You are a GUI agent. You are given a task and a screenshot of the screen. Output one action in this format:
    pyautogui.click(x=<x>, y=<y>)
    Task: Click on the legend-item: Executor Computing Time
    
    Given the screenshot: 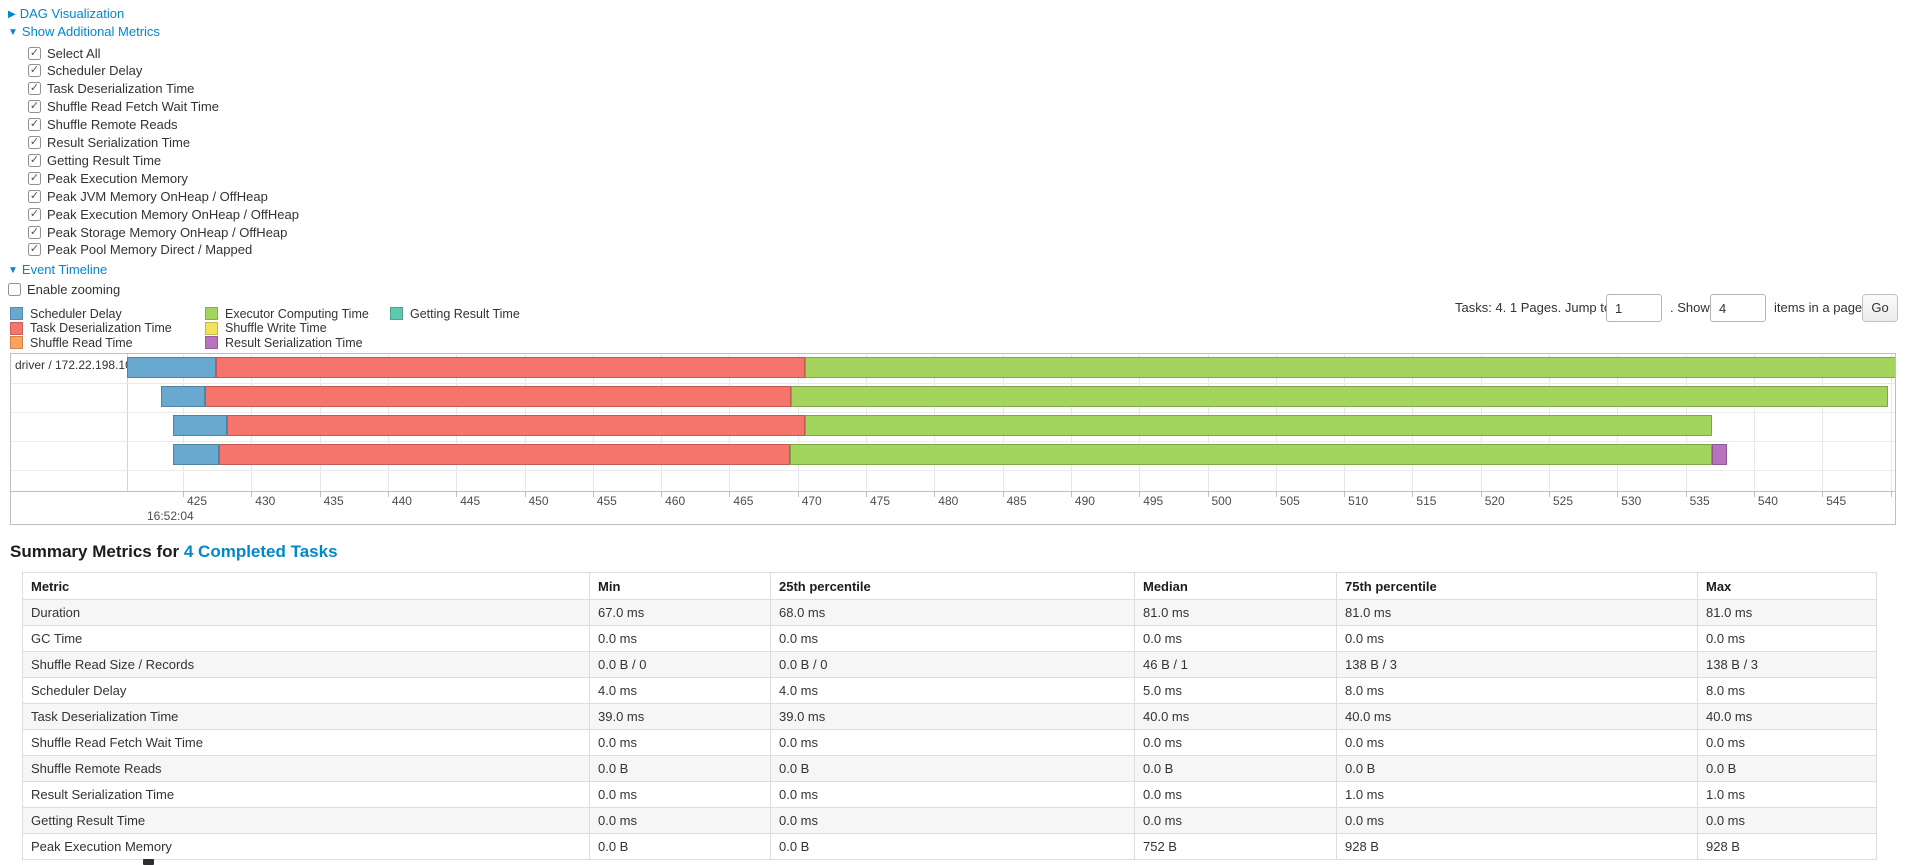 What is the action you would take?
    pyautogui.click(x=287, y=313)
    